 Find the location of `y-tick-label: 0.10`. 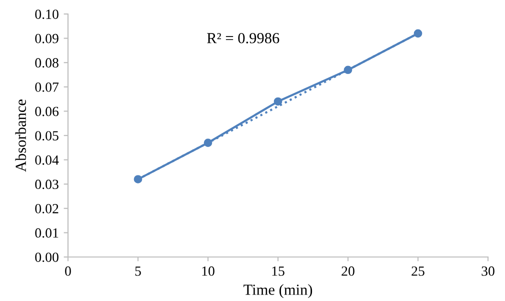

y-tick-label: 0.10 is located at coordinates (46, 15).